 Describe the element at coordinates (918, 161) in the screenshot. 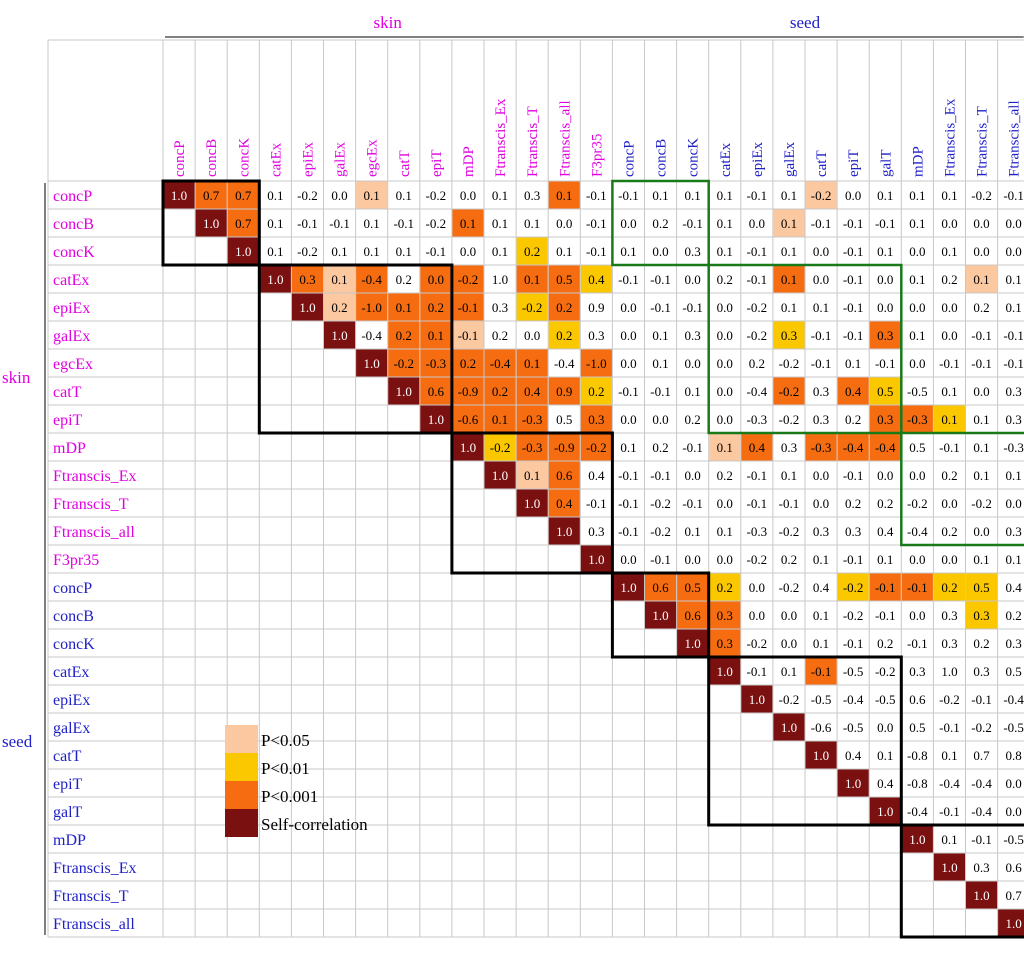

I see `column-label: mDP` at that location.